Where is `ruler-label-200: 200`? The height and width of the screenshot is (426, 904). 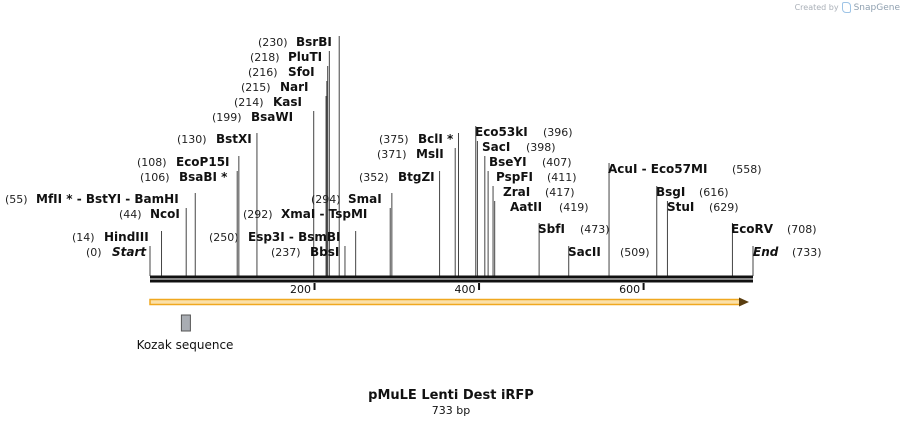
ruler-label-200: 200 is located at coordinates (300, 289).